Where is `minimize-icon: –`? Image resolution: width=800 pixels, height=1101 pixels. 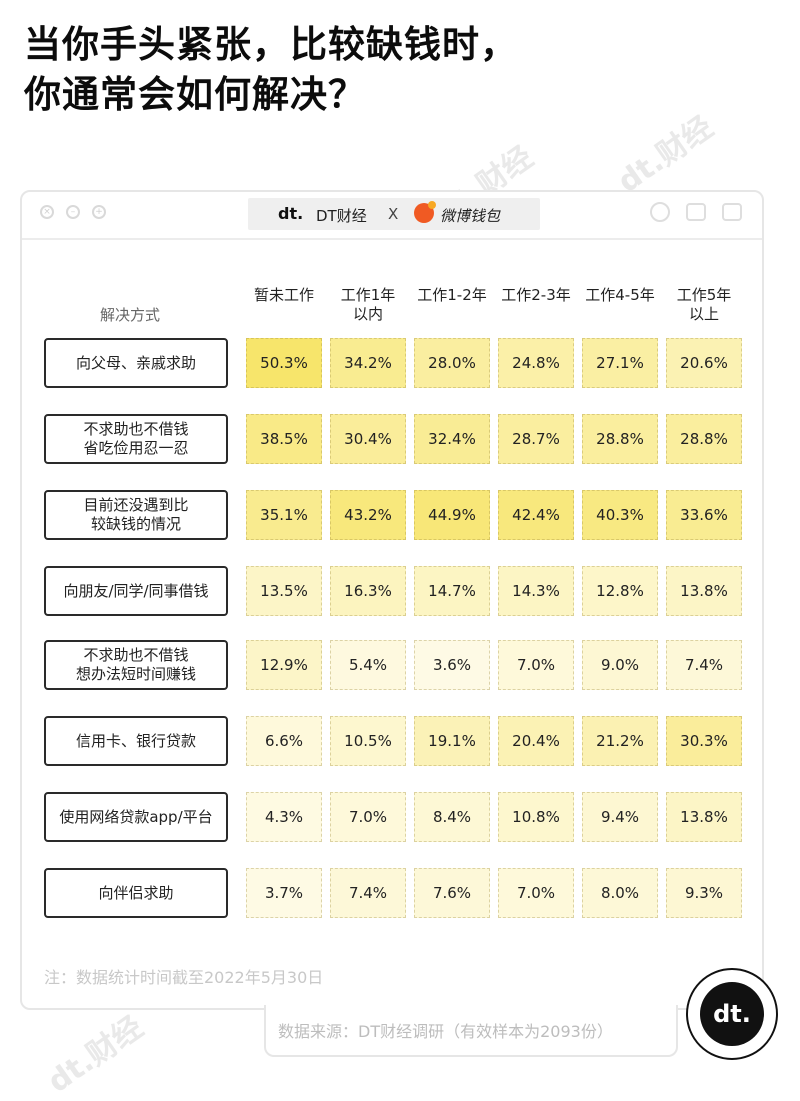 minimize-icon: – is located at coordinates (73, 212).